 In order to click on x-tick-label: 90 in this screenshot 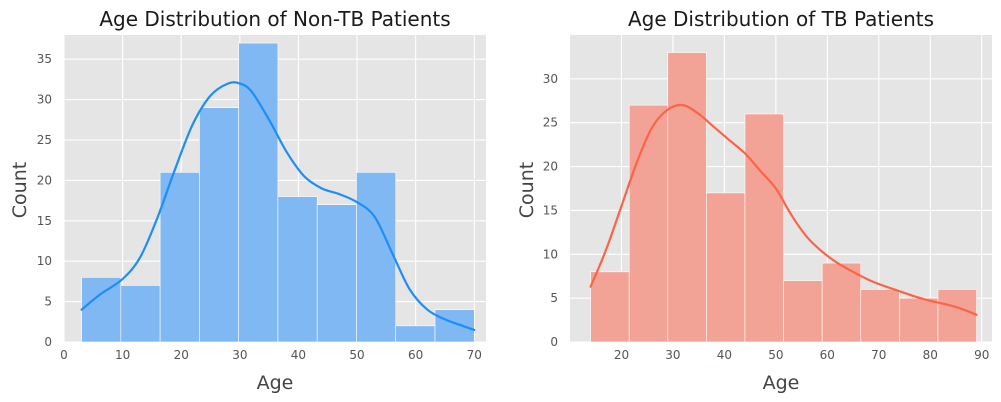, I will do `click(981, 355)`.